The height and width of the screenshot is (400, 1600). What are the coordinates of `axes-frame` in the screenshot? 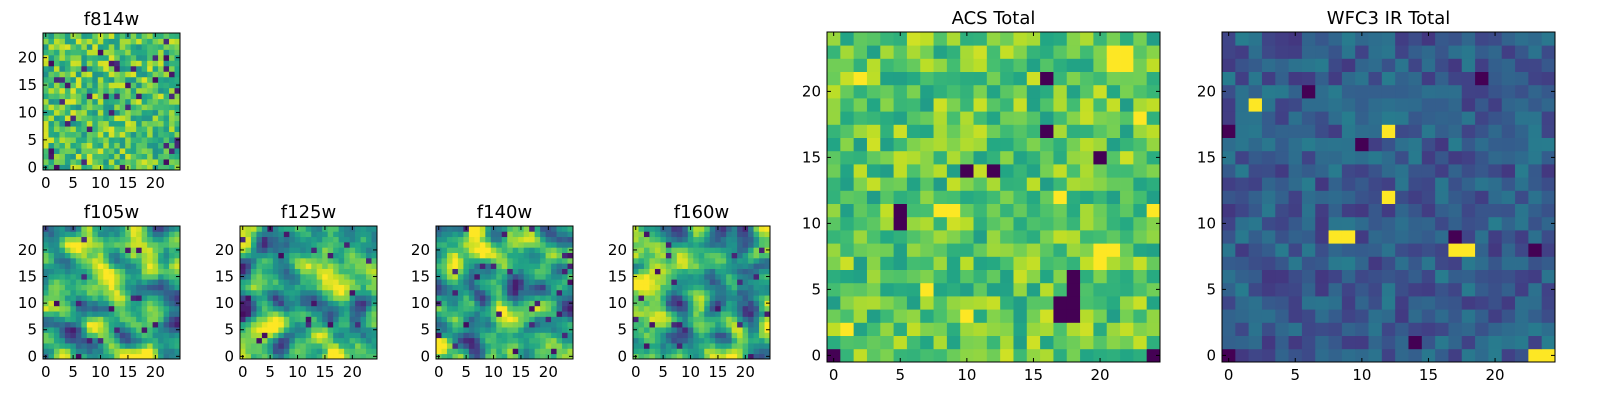 It's located at (308, 292).